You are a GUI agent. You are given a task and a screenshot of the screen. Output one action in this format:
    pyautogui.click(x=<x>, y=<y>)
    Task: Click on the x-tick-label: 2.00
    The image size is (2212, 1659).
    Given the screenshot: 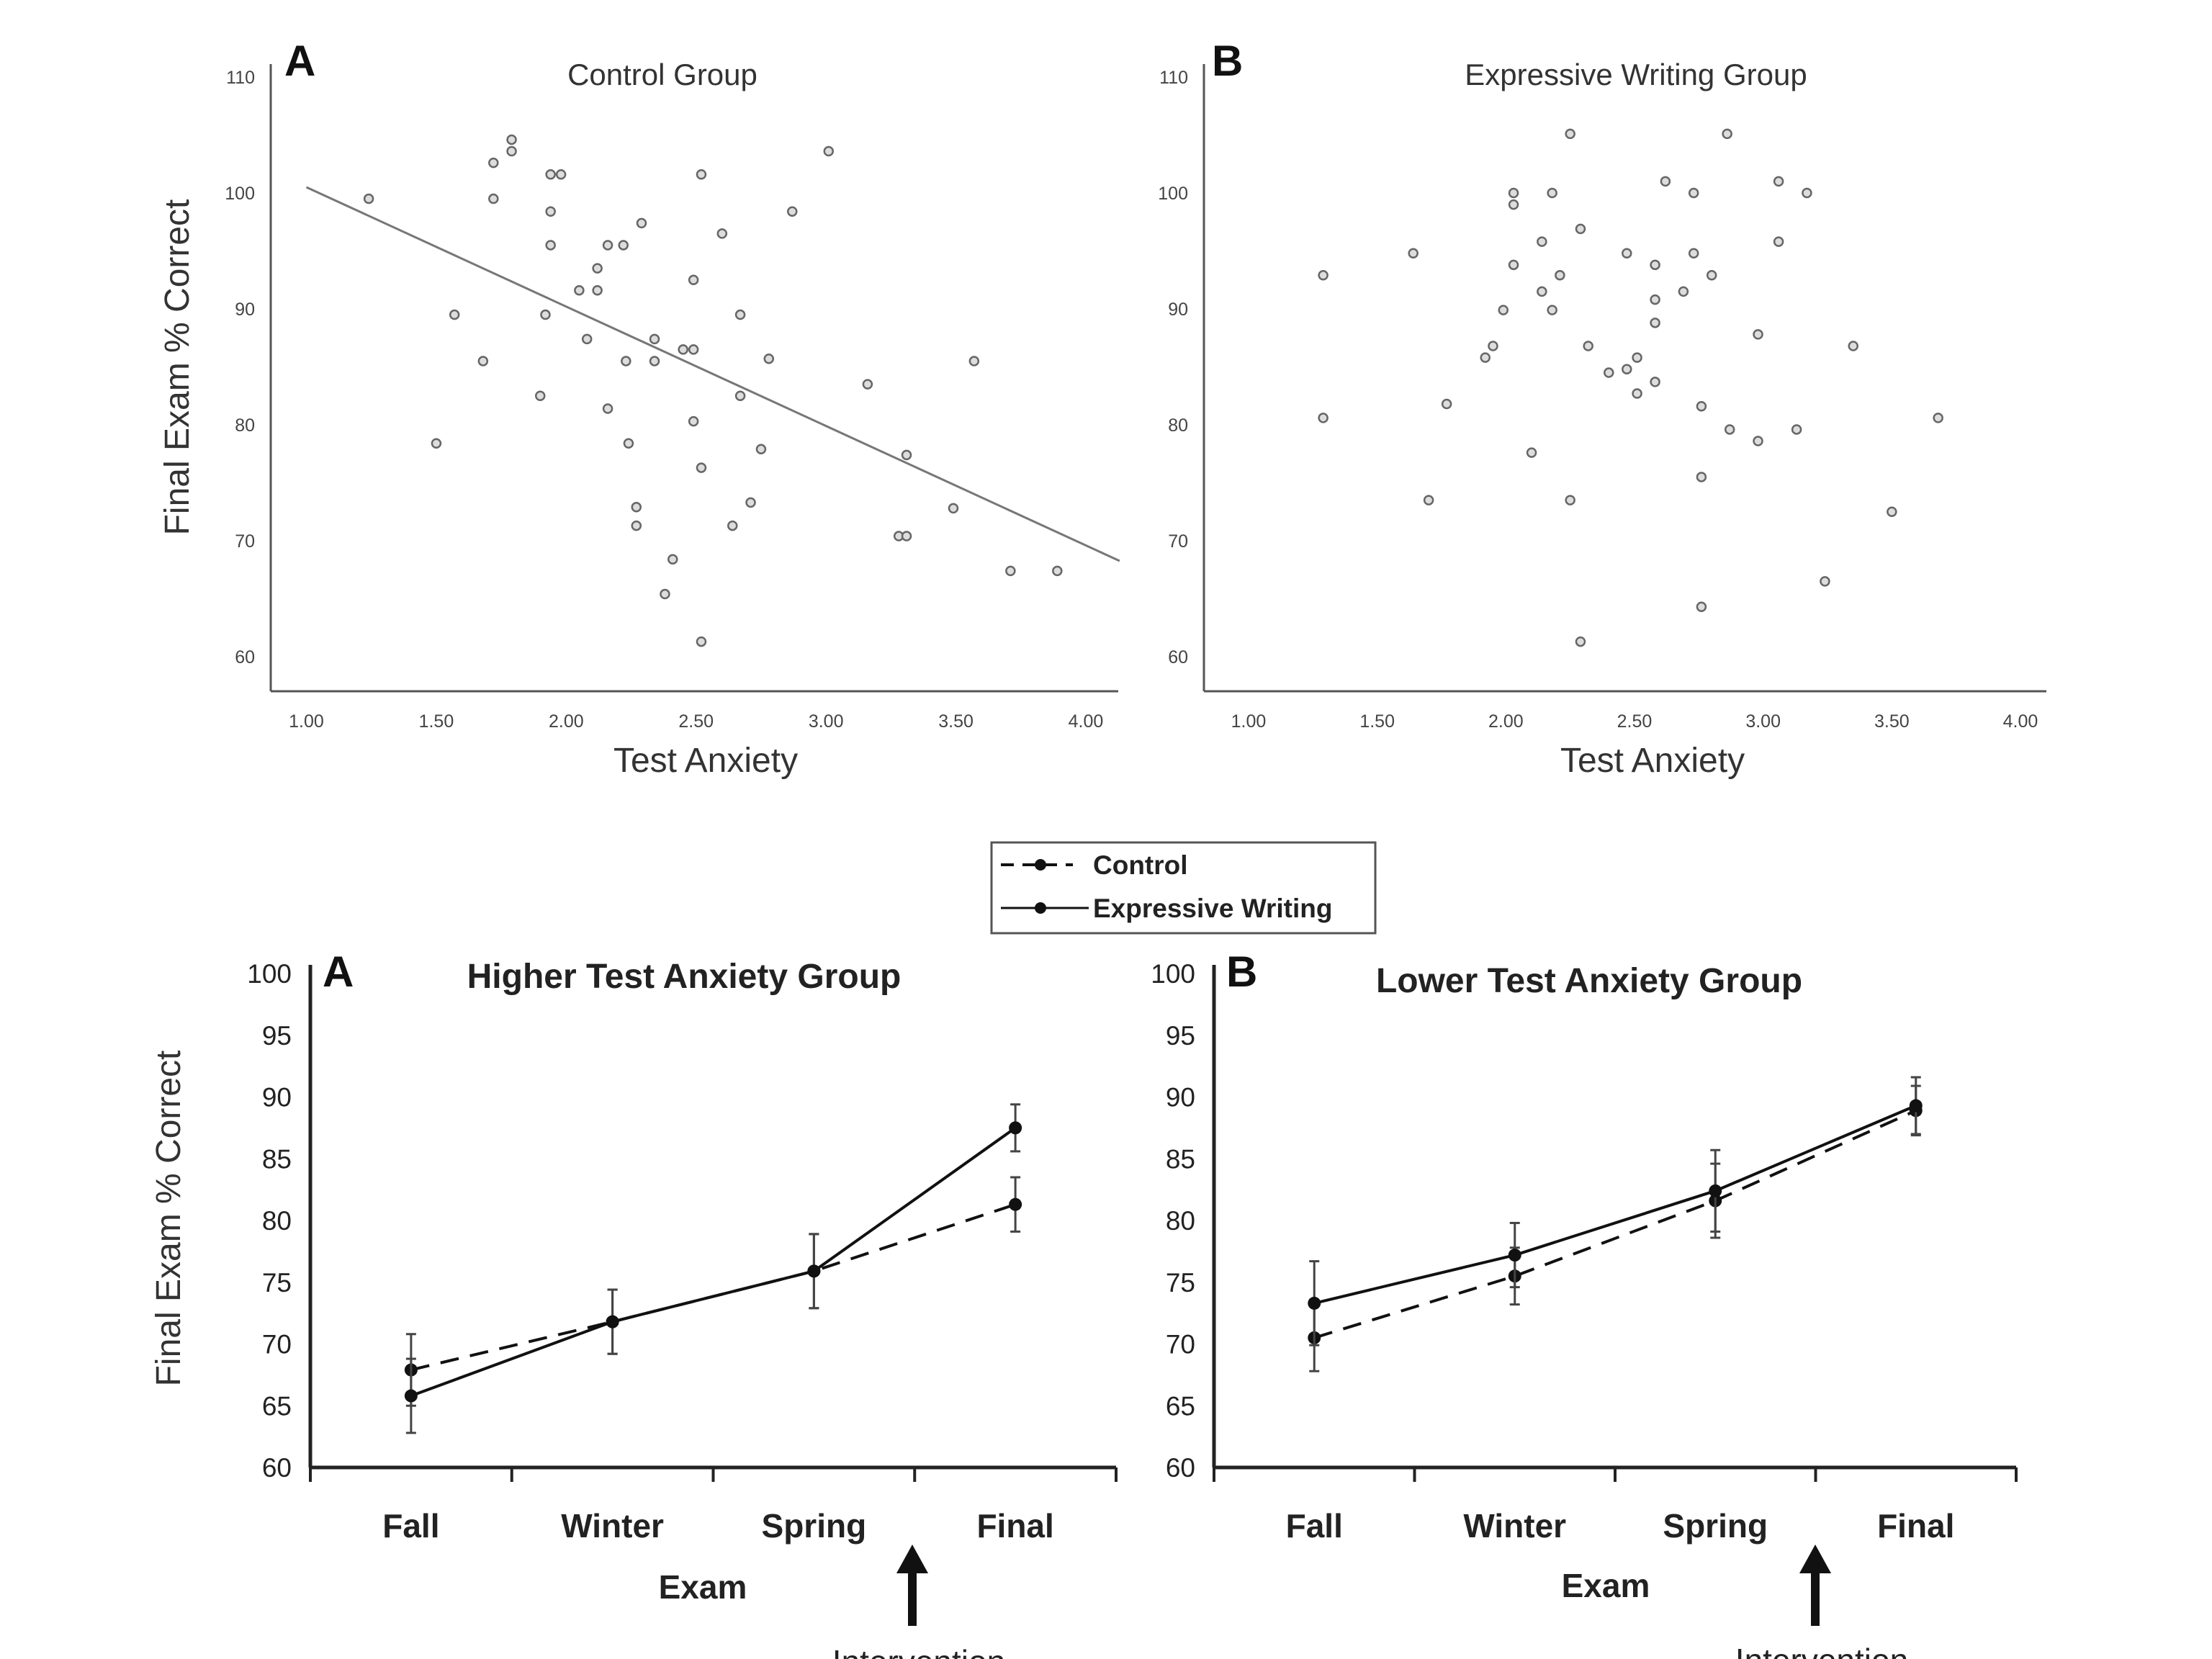 What is the action you would take?
    pyautogui.click(x=1506, y=721)
    